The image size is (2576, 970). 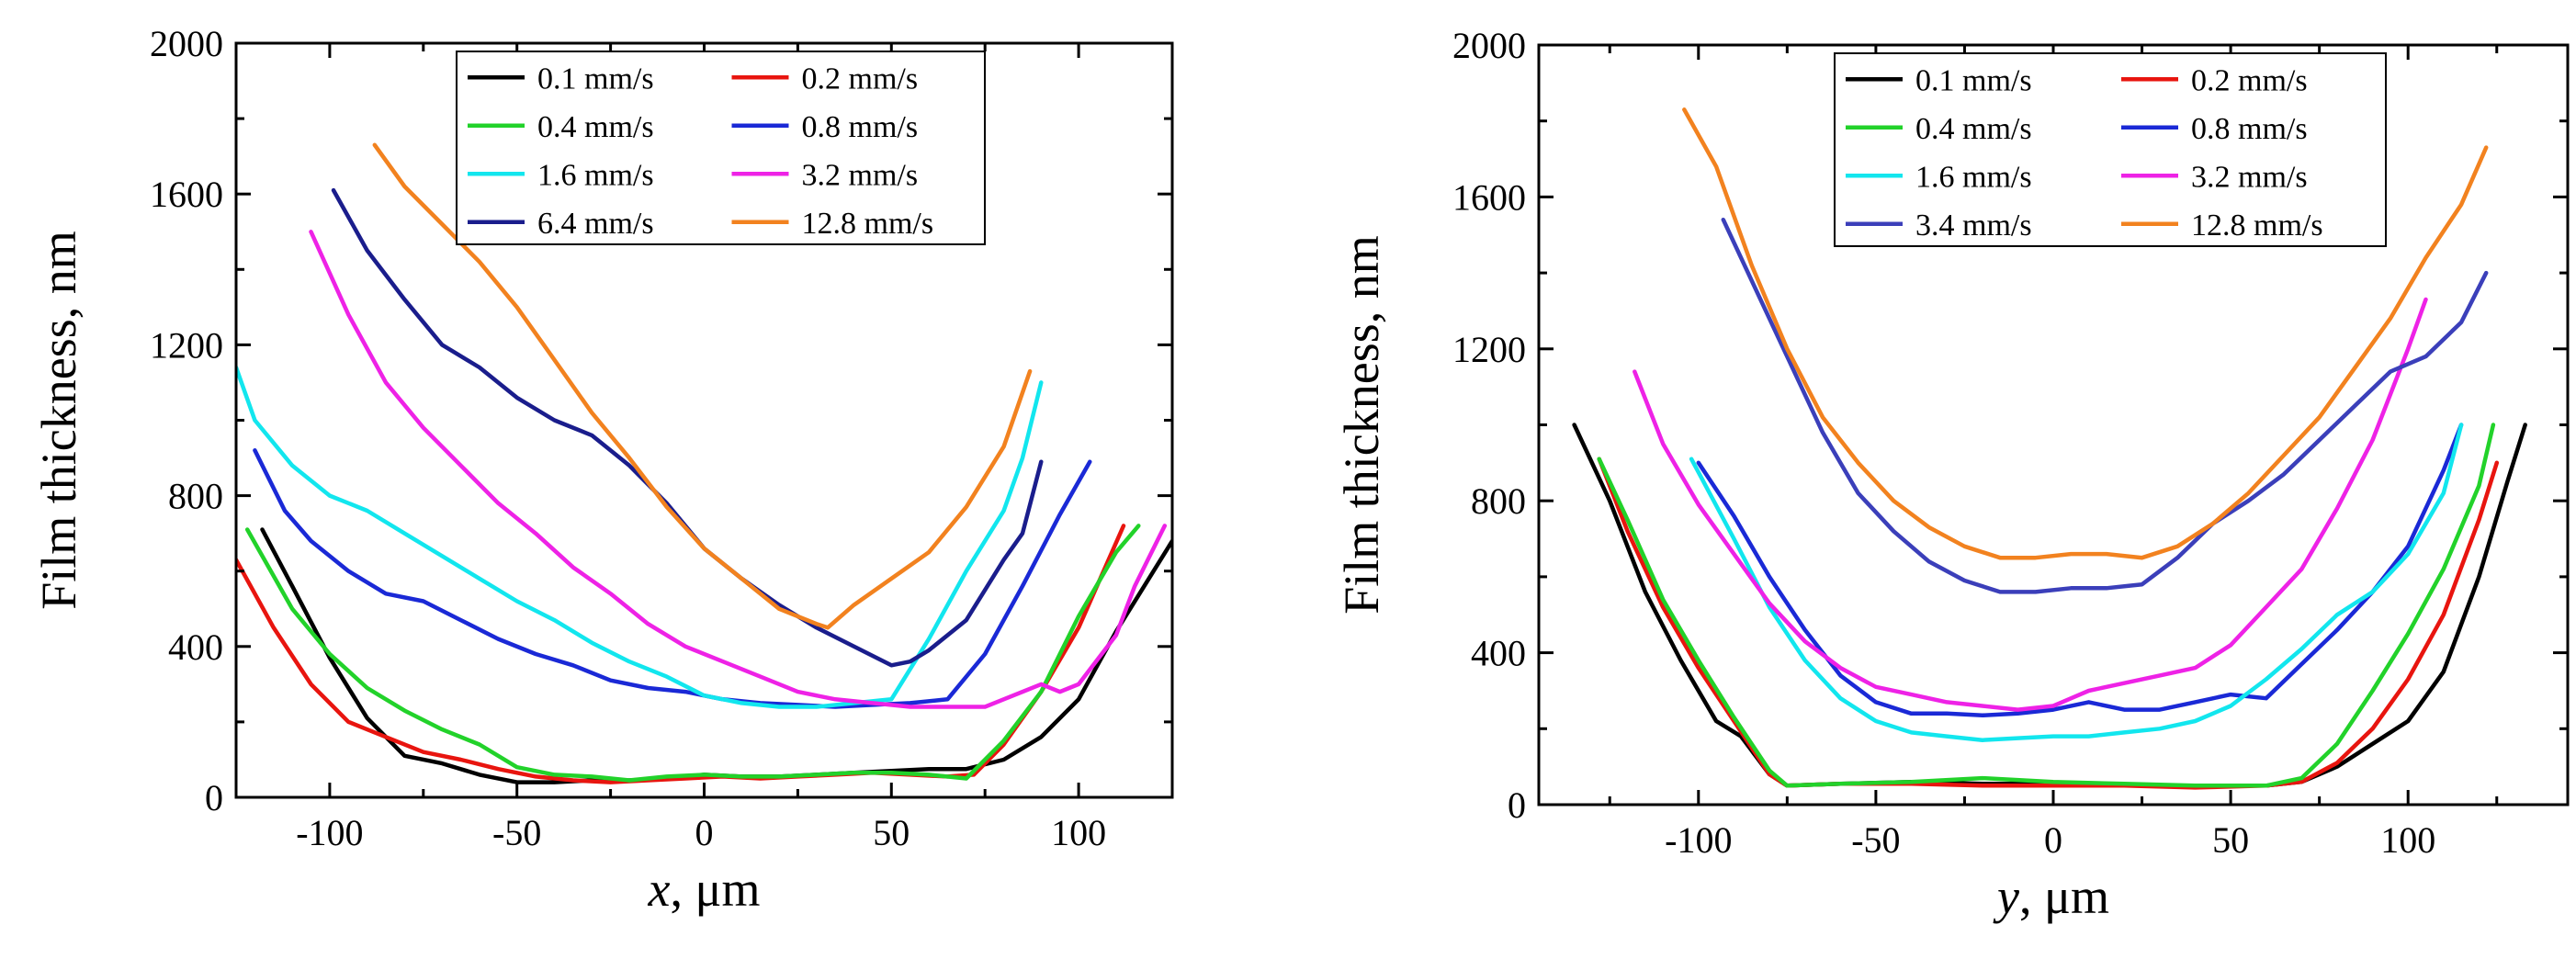 I want to click on series-line-6_4-mm-s, so click(x=687, y=427).